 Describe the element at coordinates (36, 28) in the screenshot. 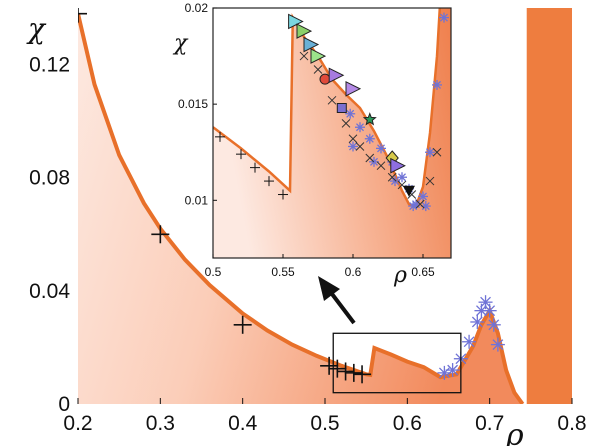

I see `main-y-axis-label: χ` at that location.